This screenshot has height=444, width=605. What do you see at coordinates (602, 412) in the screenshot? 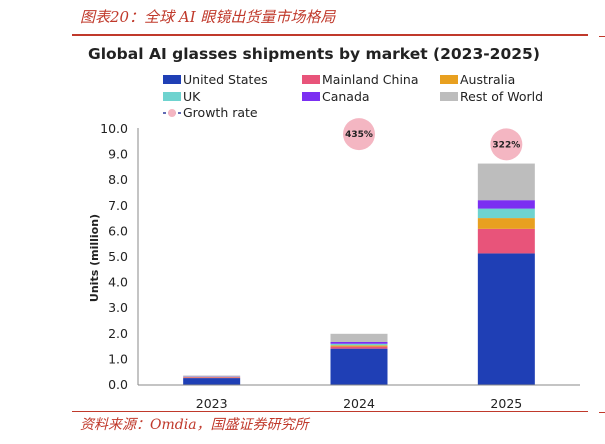
I see `edge-mark-bottom` at bounding box center [602, 412].